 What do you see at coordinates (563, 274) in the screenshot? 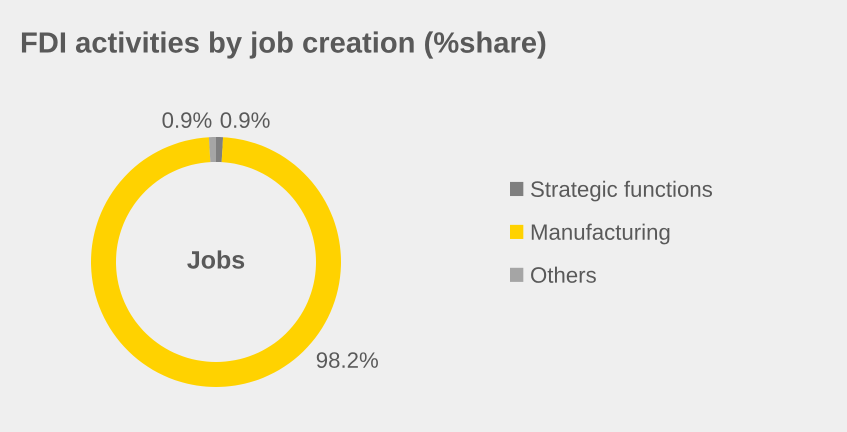
I see `legend-label: Others` at bounding box center [563, 274].